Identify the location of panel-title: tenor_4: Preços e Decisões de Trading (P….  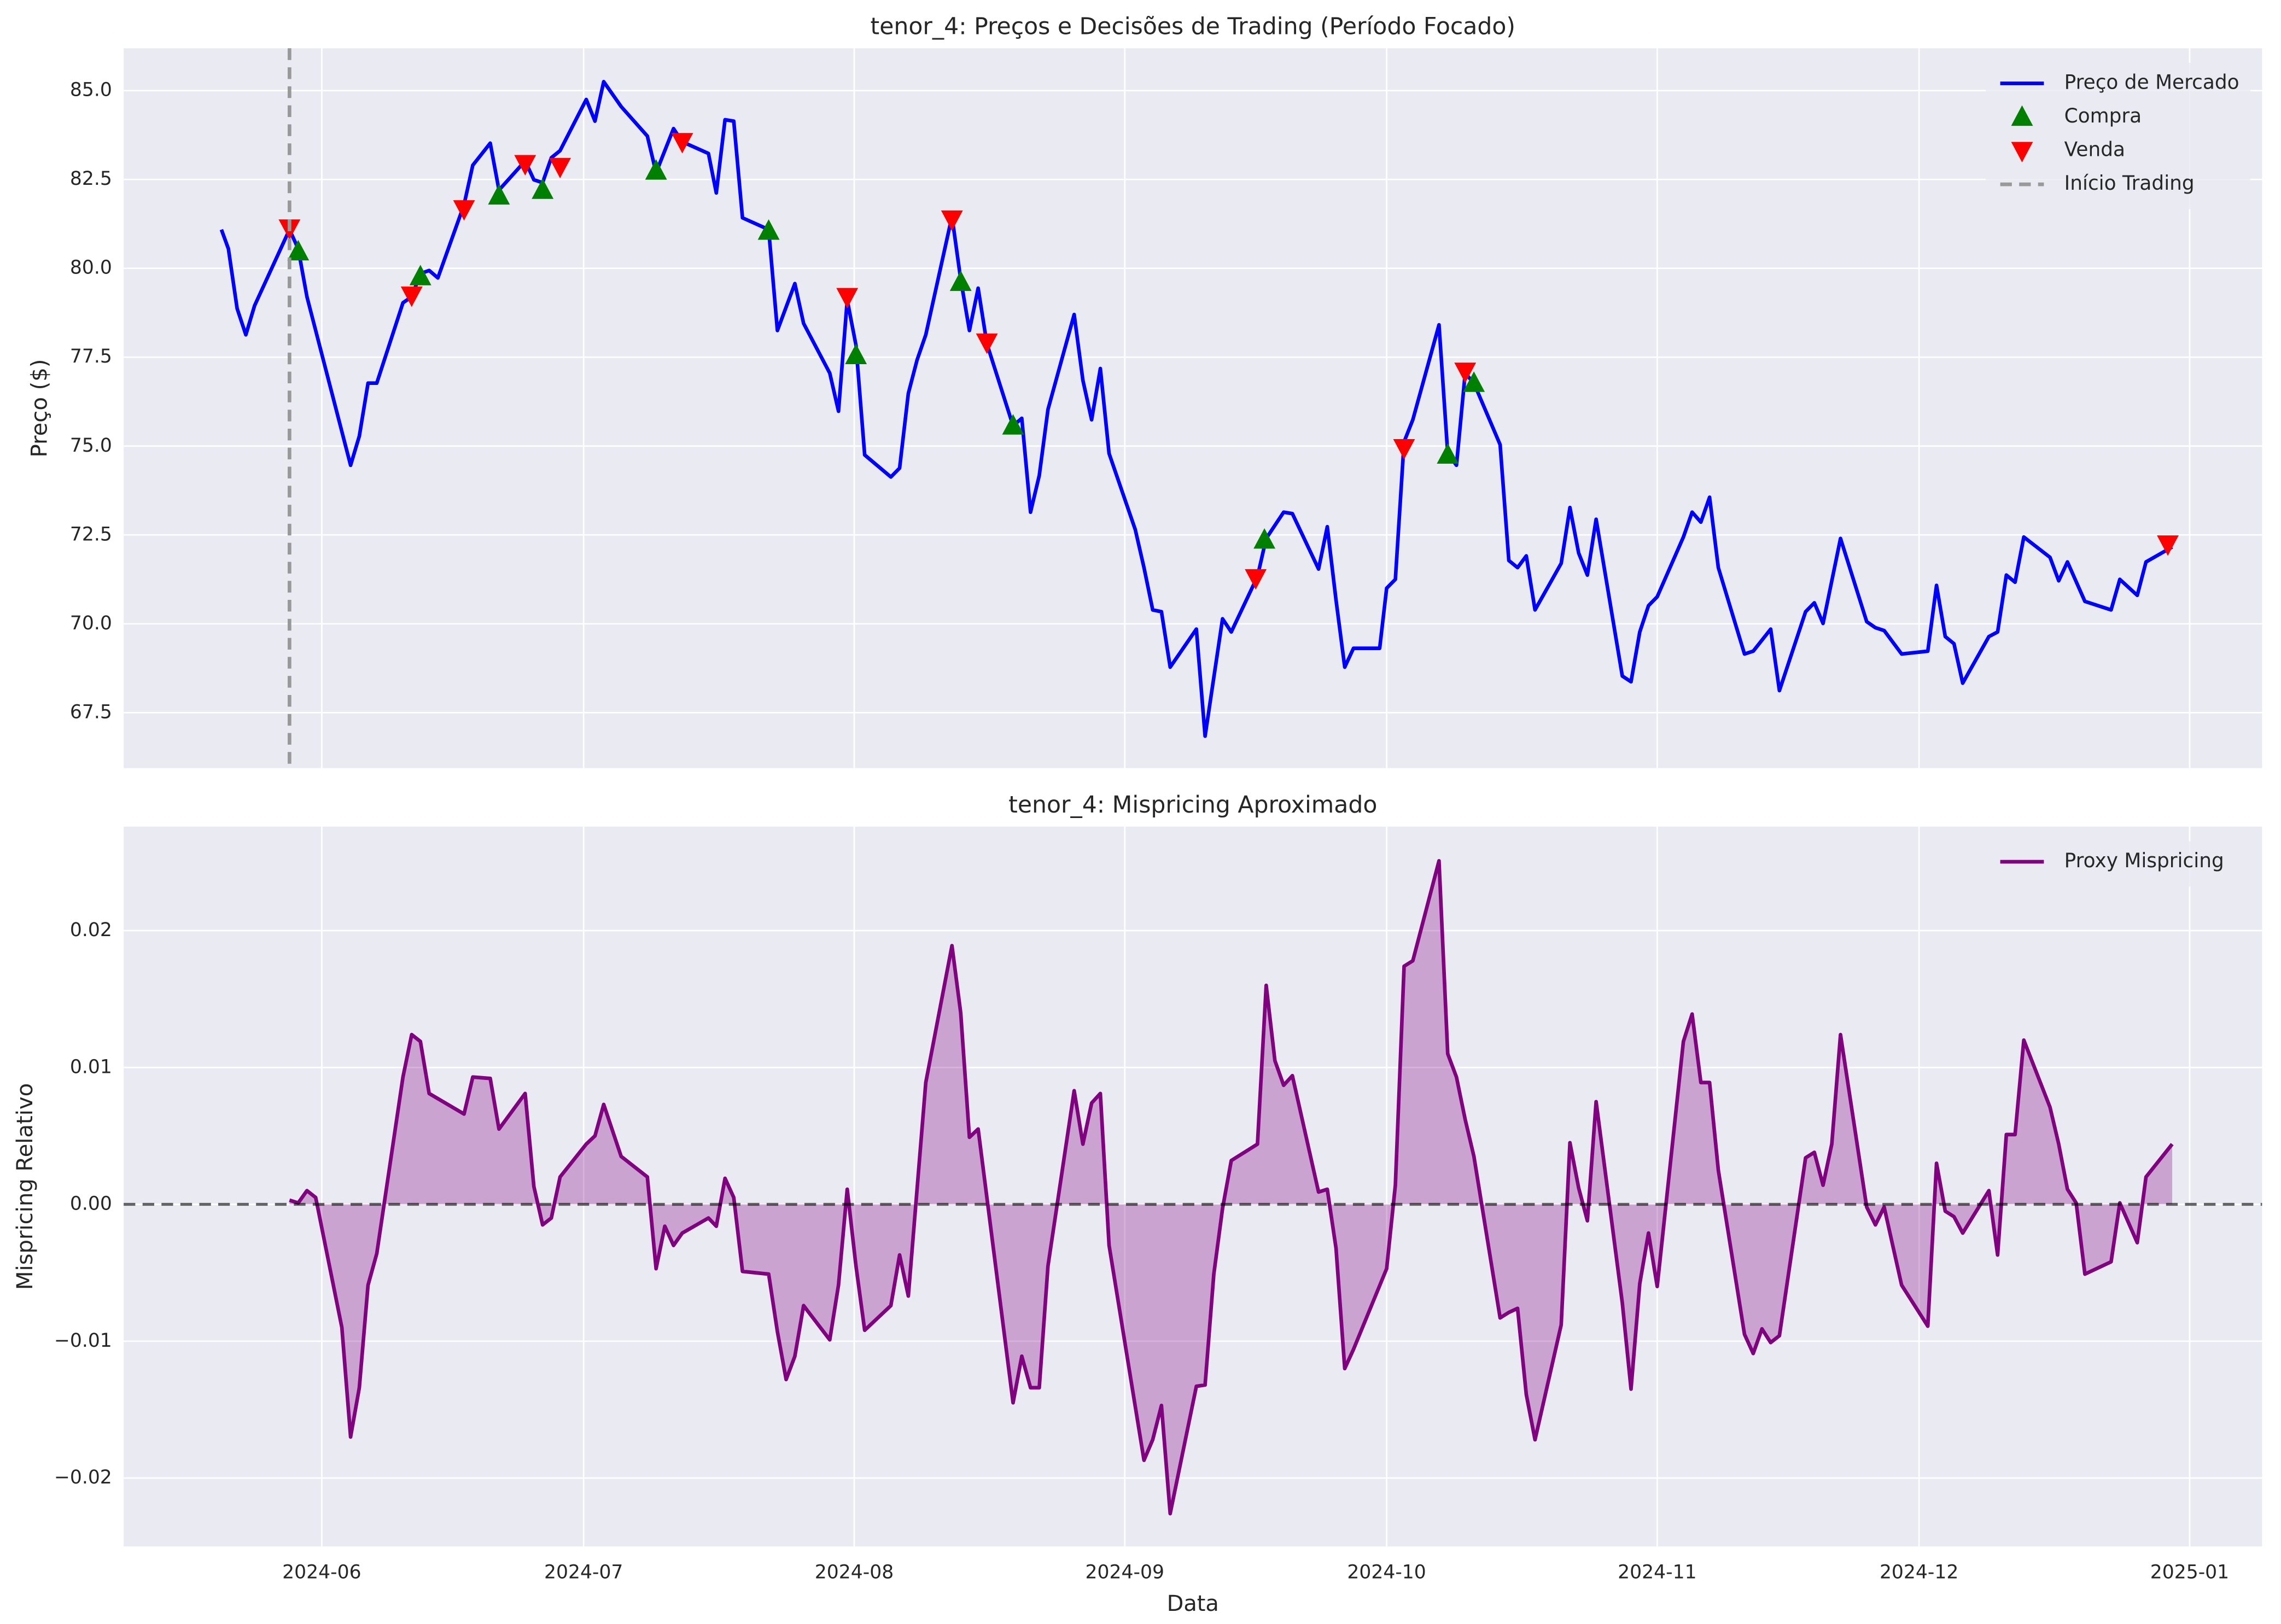
(1193, 26).